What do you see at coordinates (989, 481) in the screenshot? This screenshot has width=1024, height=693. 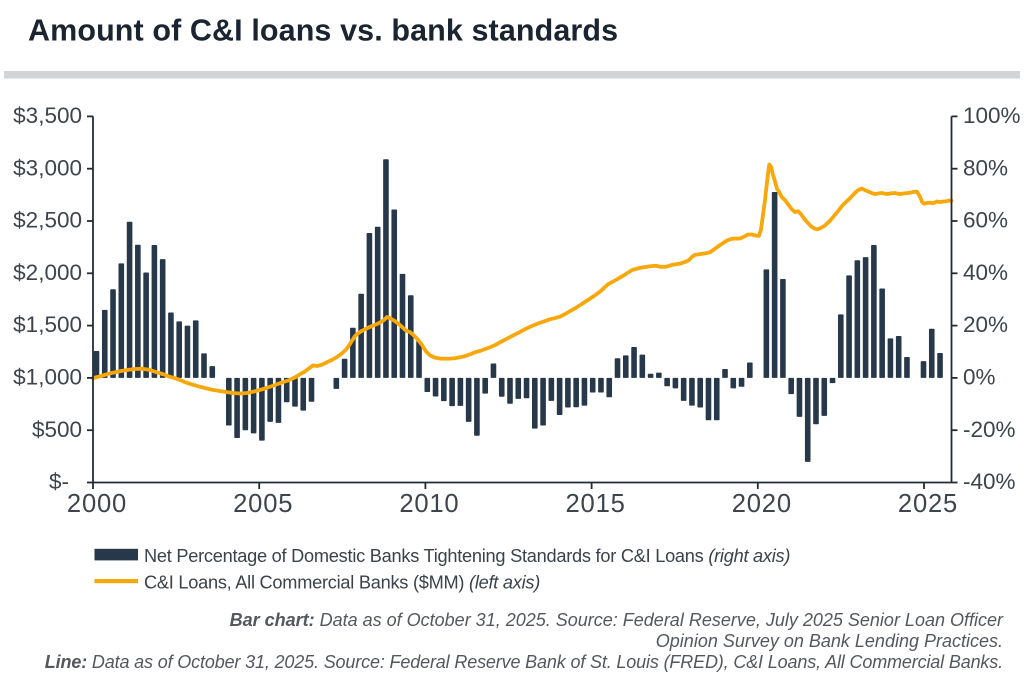 I see `svg-text: -40%` at bounding box center [989, 481].